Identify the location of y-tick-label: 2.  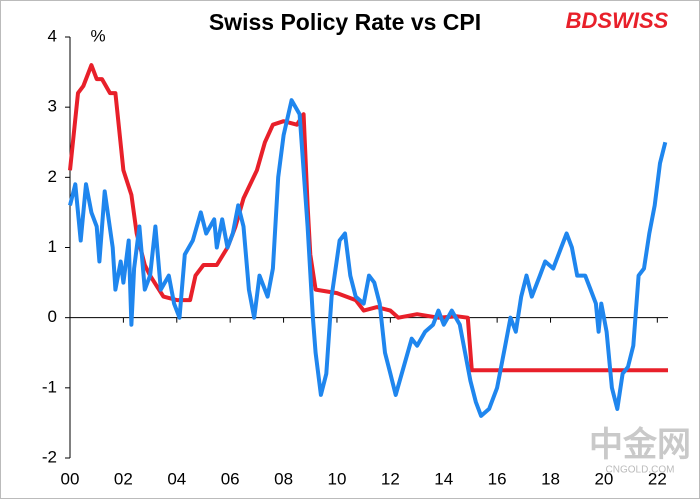
(52, 176).